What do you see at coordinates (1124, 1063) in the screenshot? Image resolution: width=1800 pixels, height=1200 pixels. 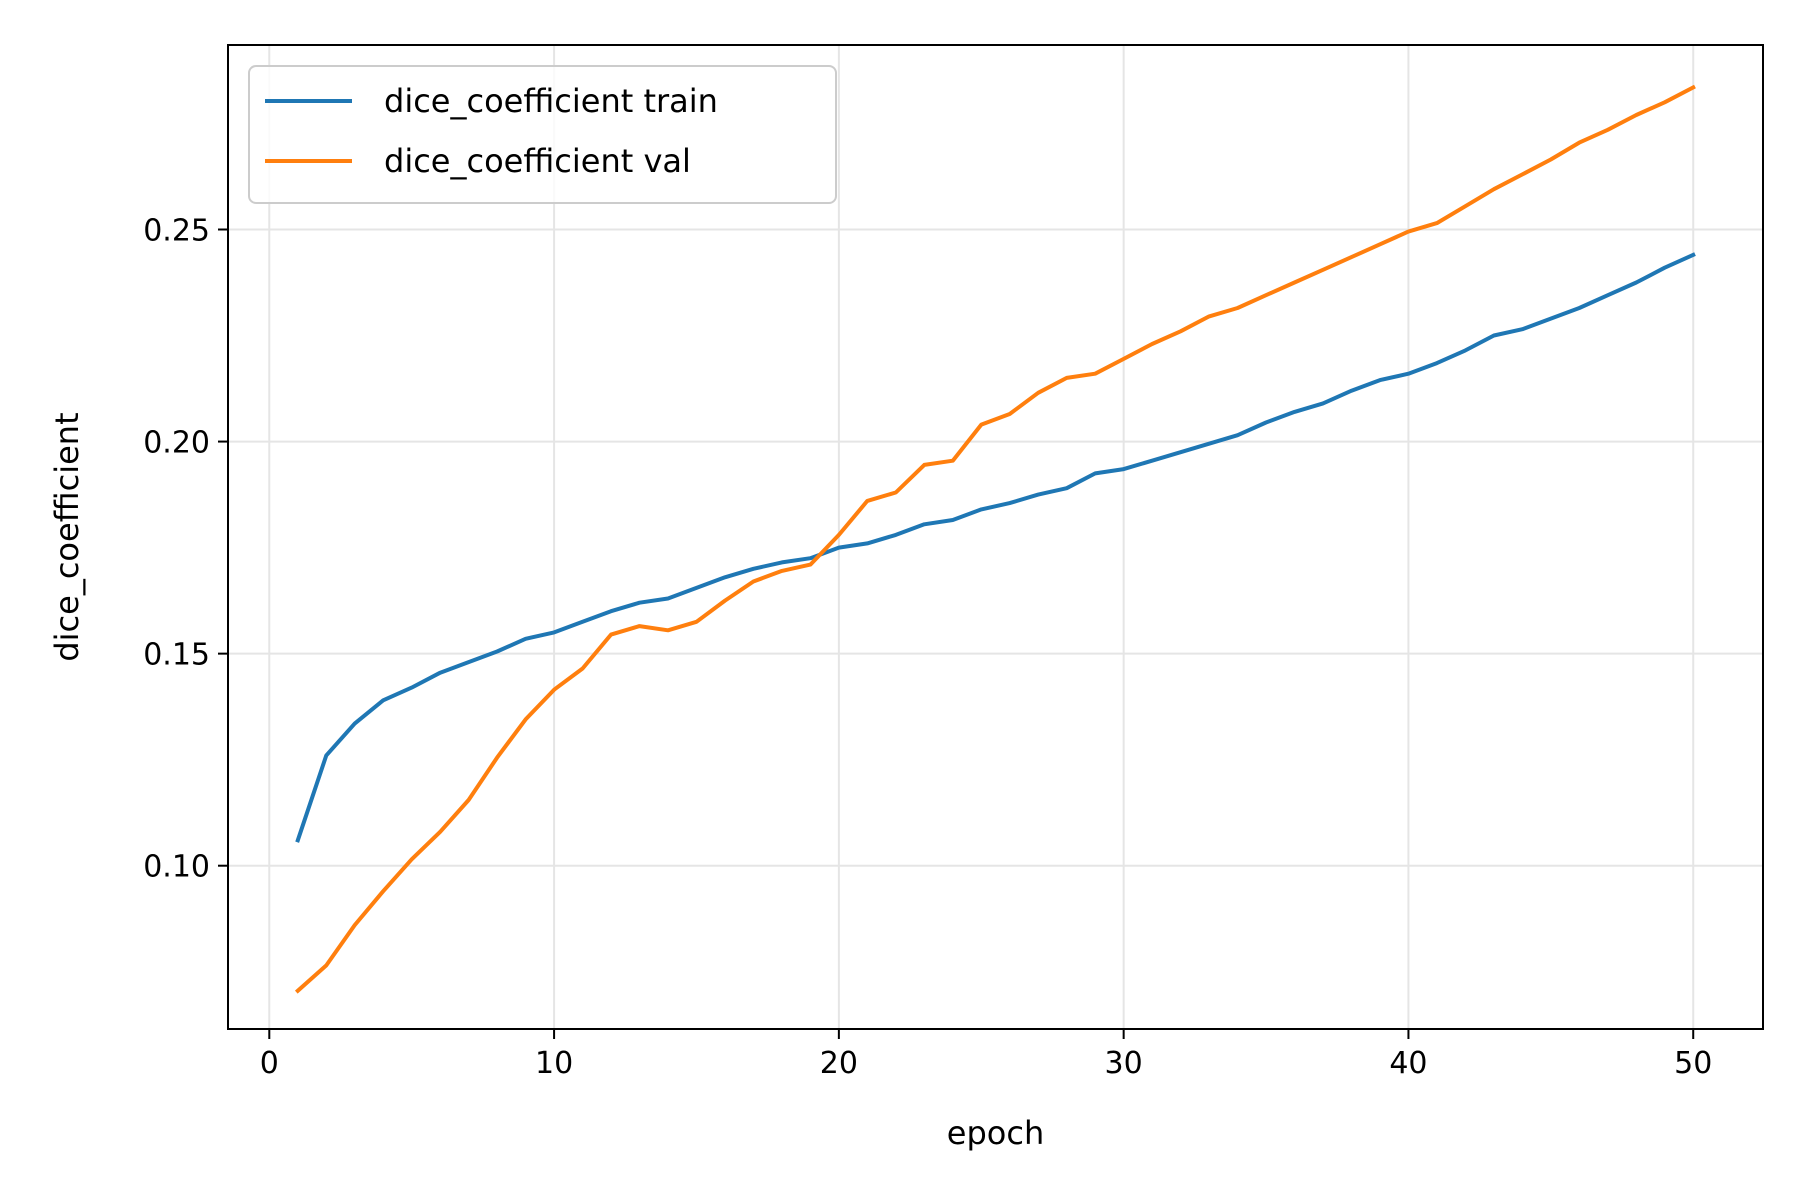 I see `x-tick-label: 30` at bounding box center [1124, 1063].